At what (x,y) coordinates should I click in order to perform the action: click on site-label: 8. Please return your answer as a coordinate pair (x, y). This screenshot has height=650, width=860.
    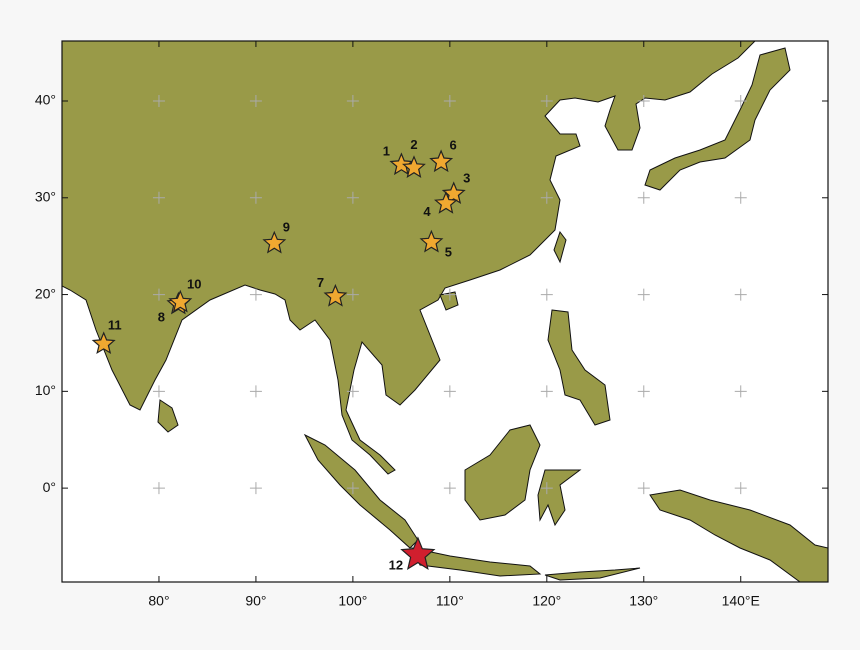
    Looking at the image, I should click on (161, 317).